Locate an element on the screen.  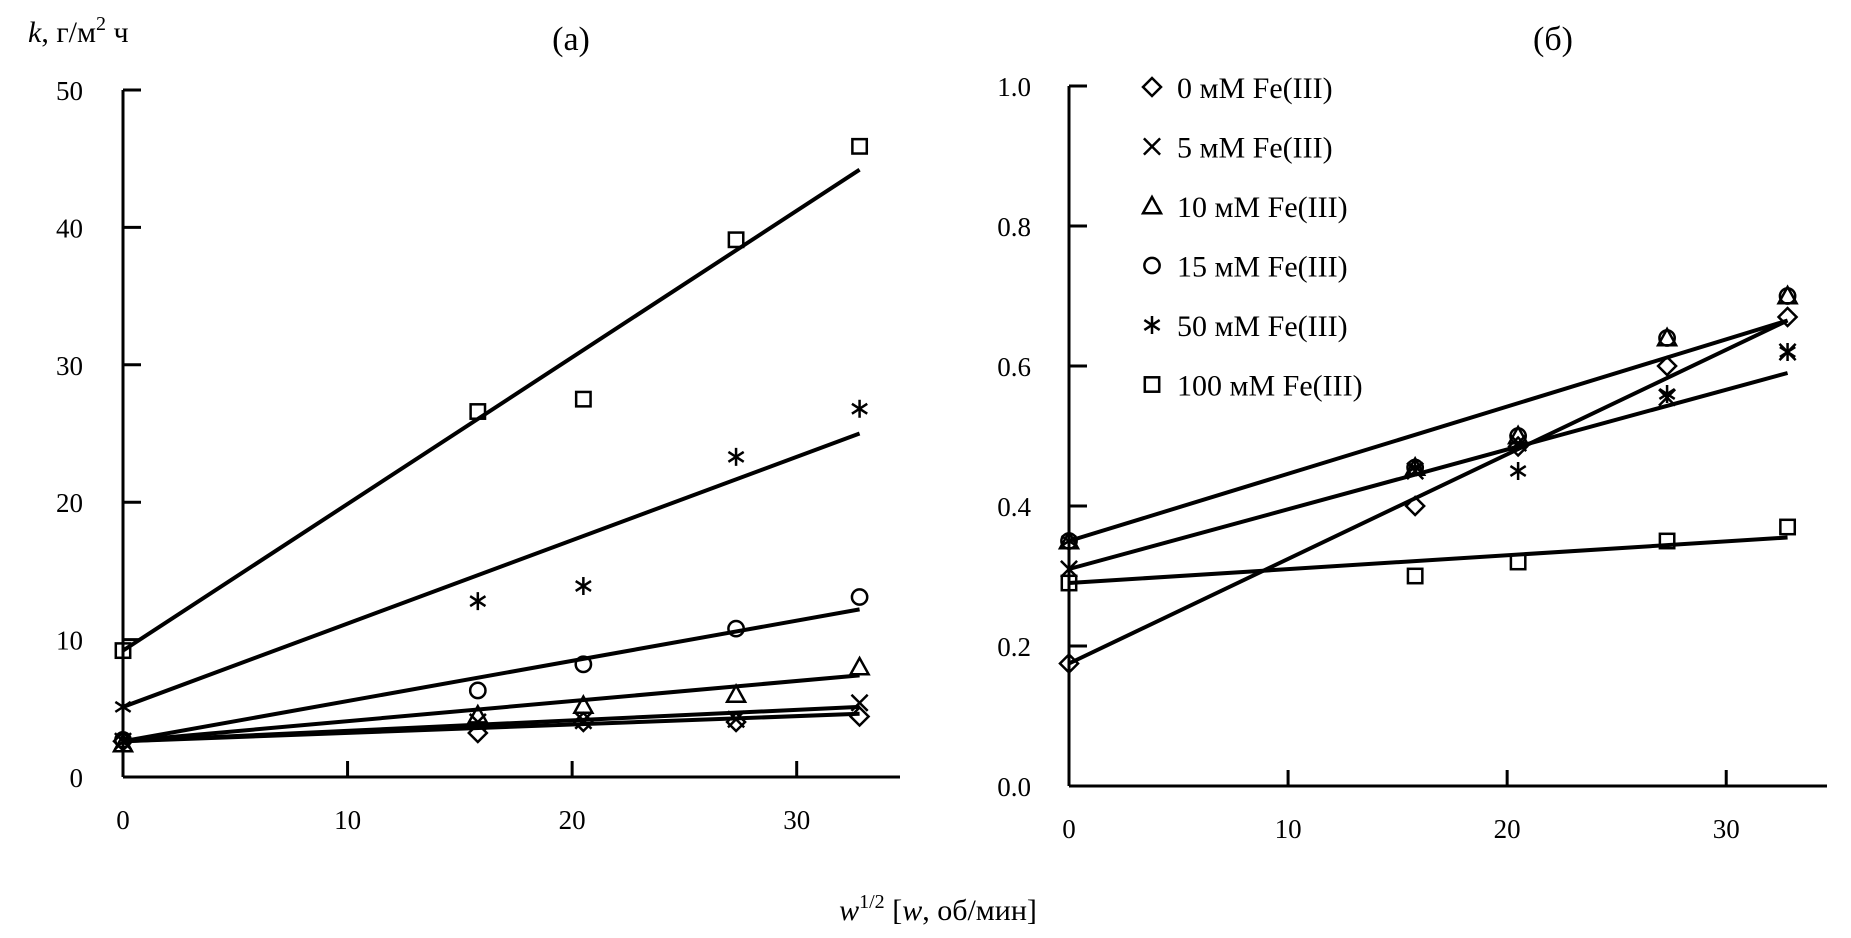
legend-marker-diamond is located at coordinates (1152, 87).